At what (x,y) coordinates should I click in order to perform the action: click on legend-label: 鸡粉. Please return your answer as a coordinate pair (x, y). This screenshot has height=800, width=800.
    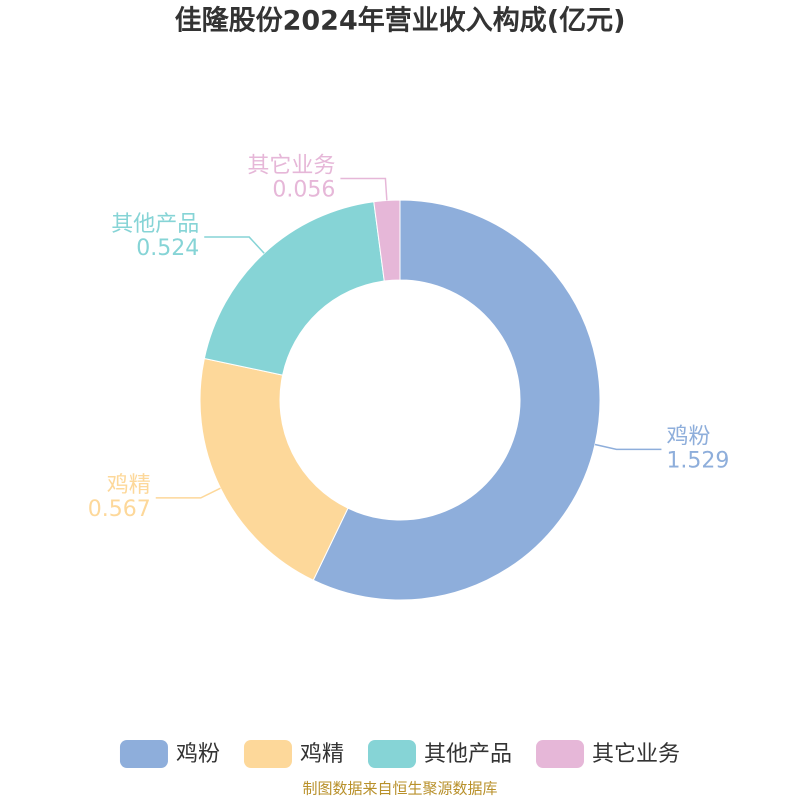
    Looking at the image, I should click on (198, 754).